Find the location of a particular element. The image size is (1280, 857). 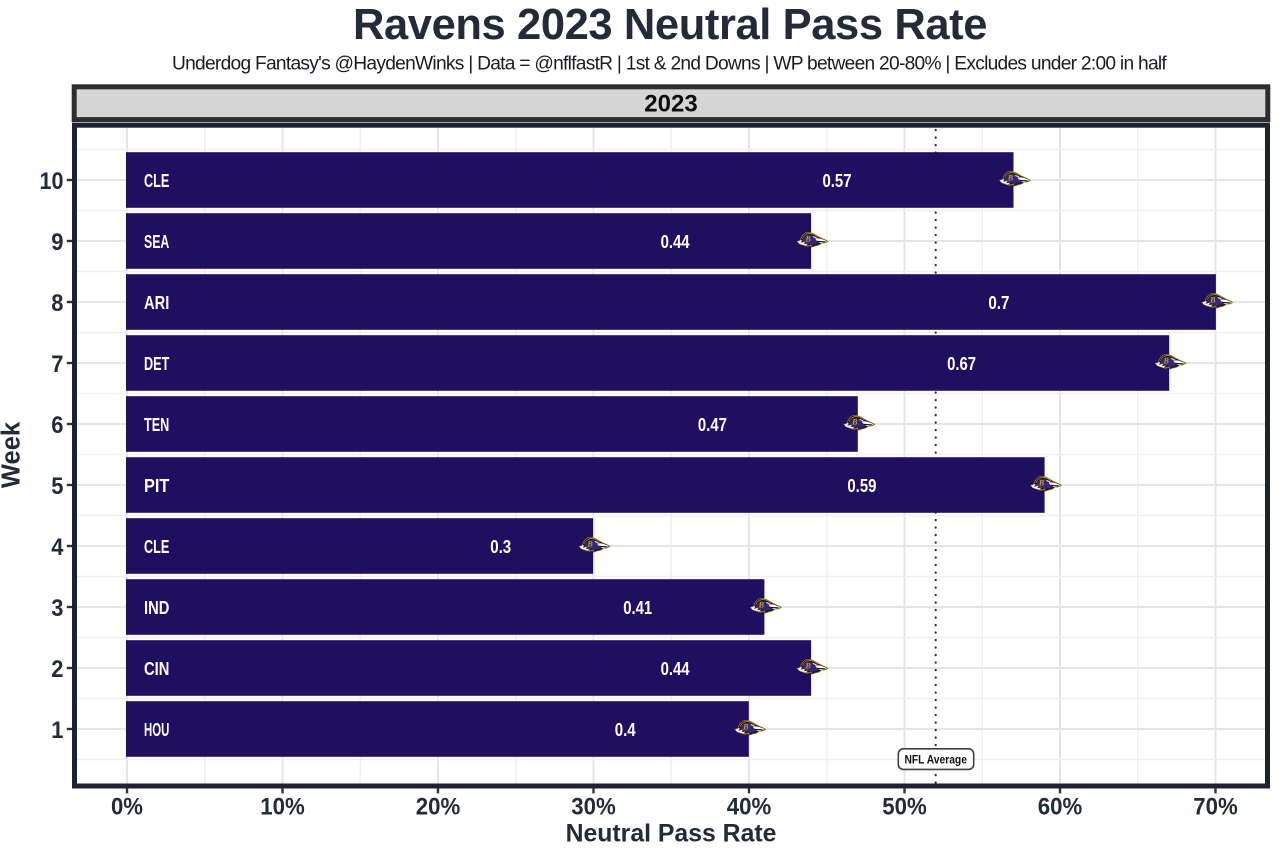

svg-text: 4 is located at coordinates (57, 547).